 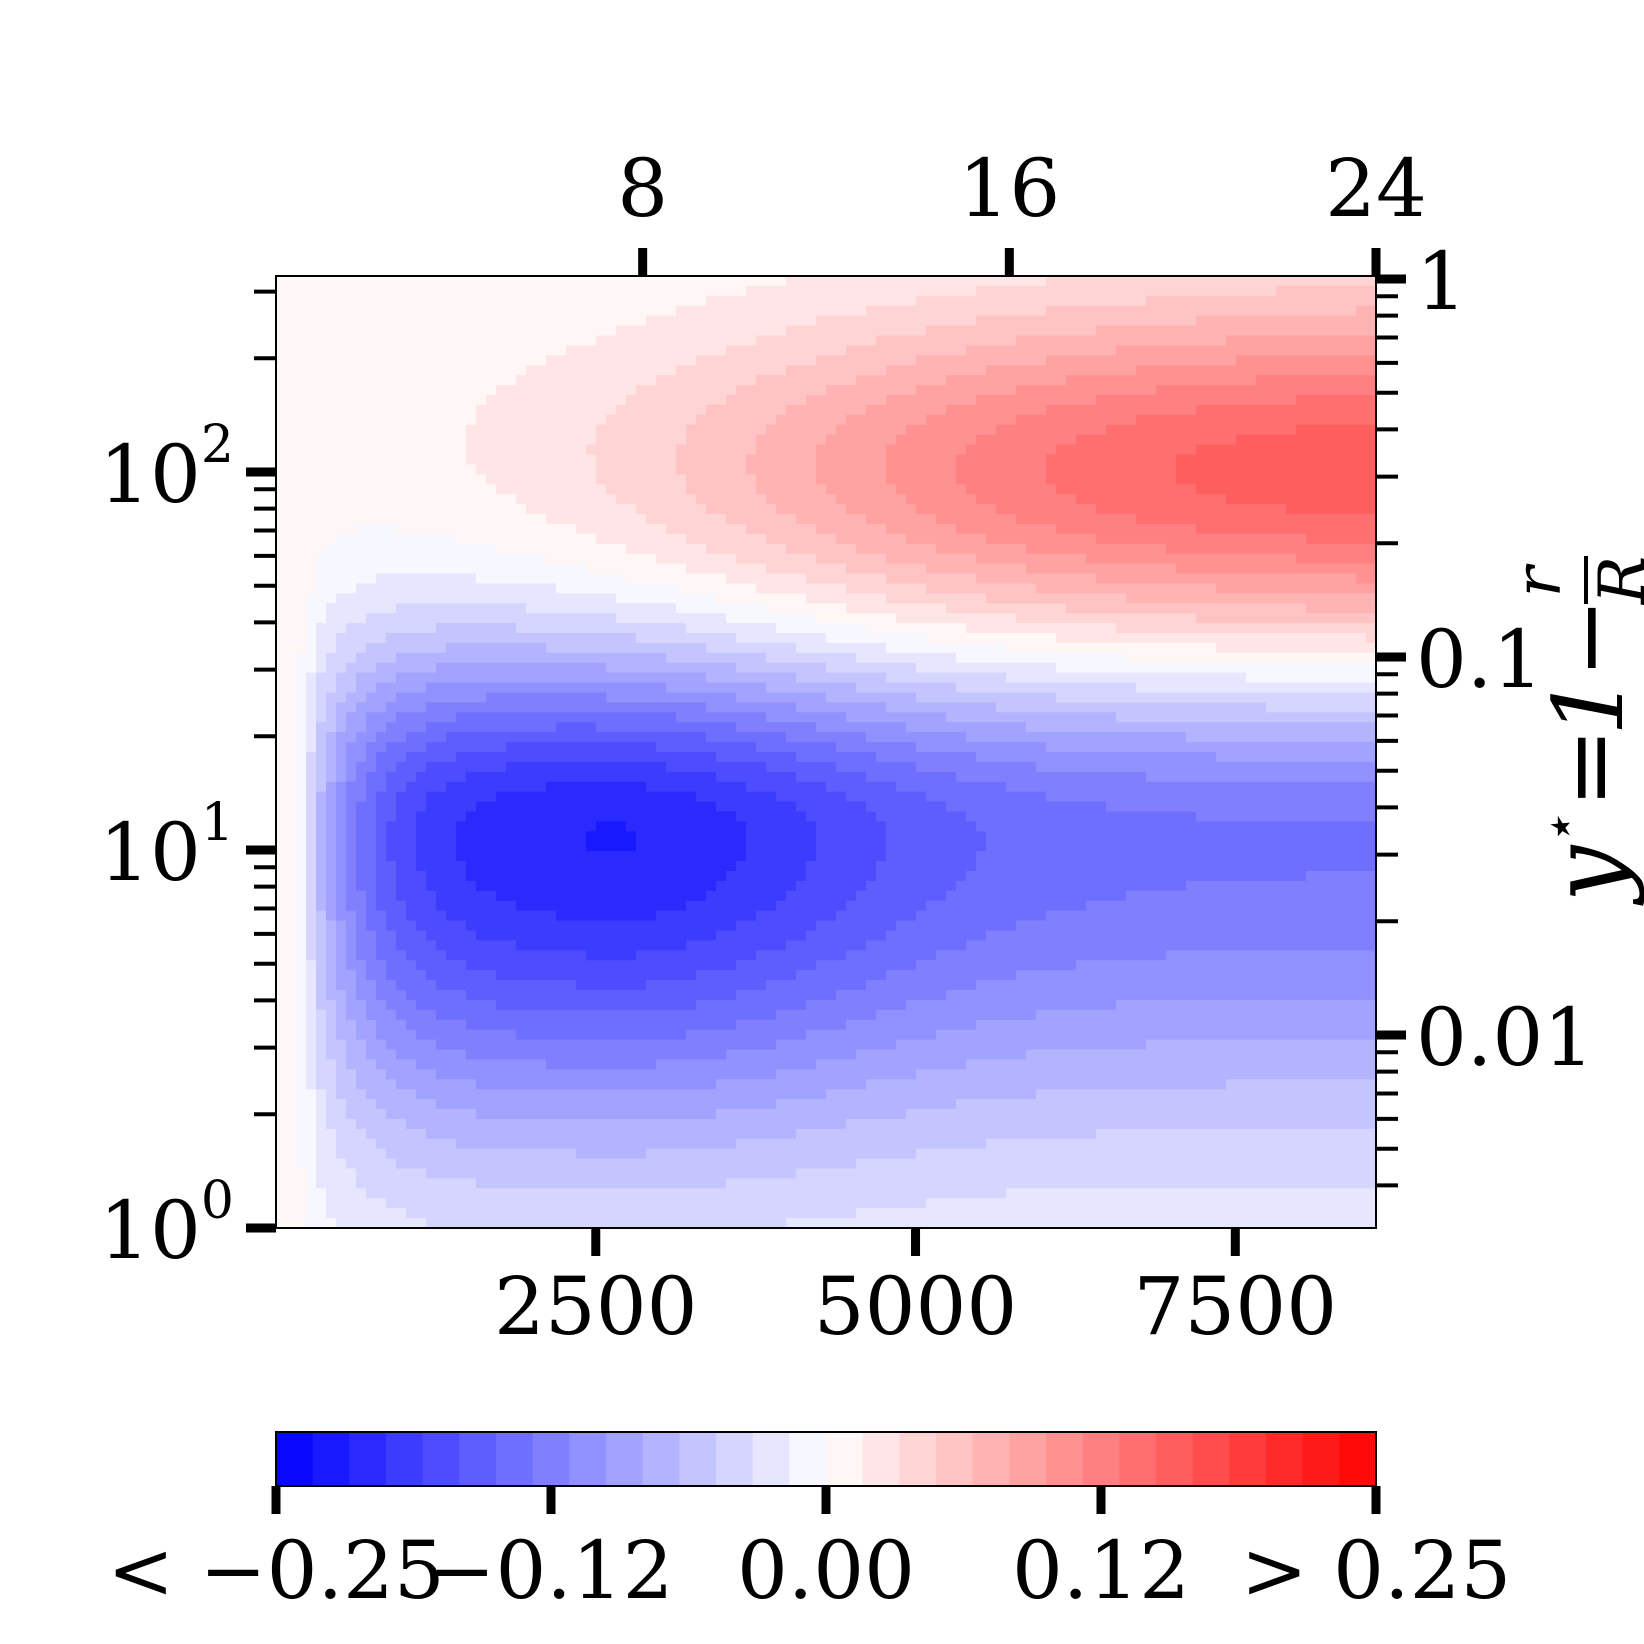 What do you see at coordinates (1505, 1037) in the screenshot?
I see `y2-tick-label: 0.01` at bounding box center [1505, 1037].